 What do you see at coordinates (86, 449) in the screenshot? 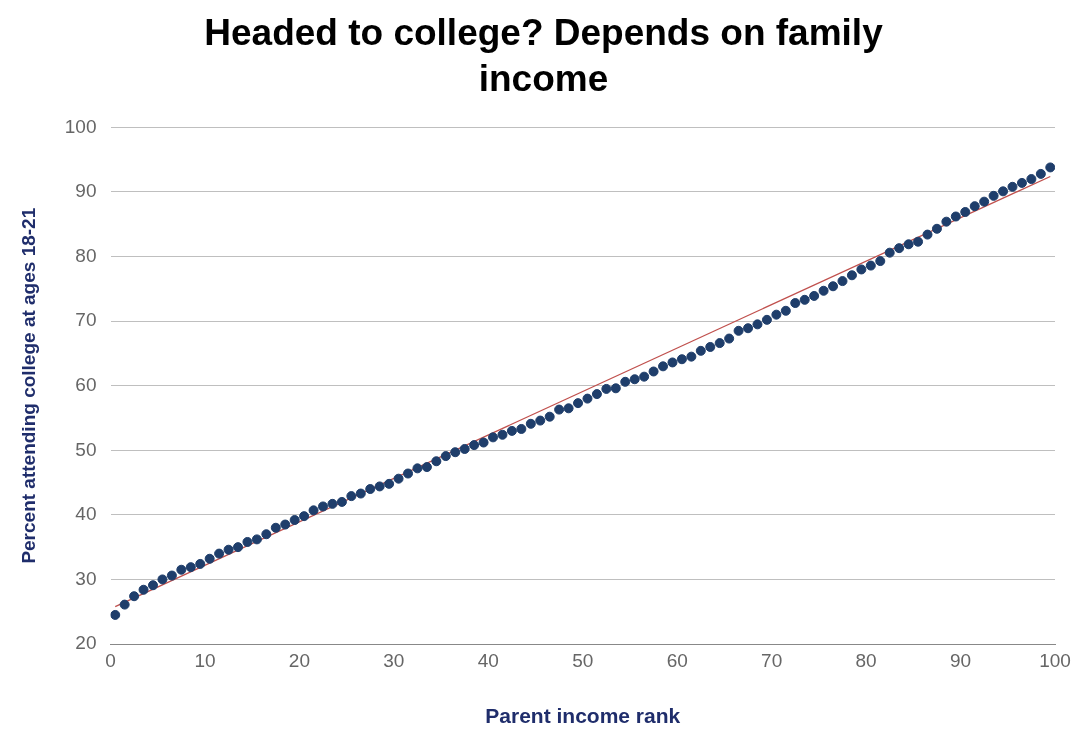
I see `y-tick-label: 50` at bounding box center [86, 449].